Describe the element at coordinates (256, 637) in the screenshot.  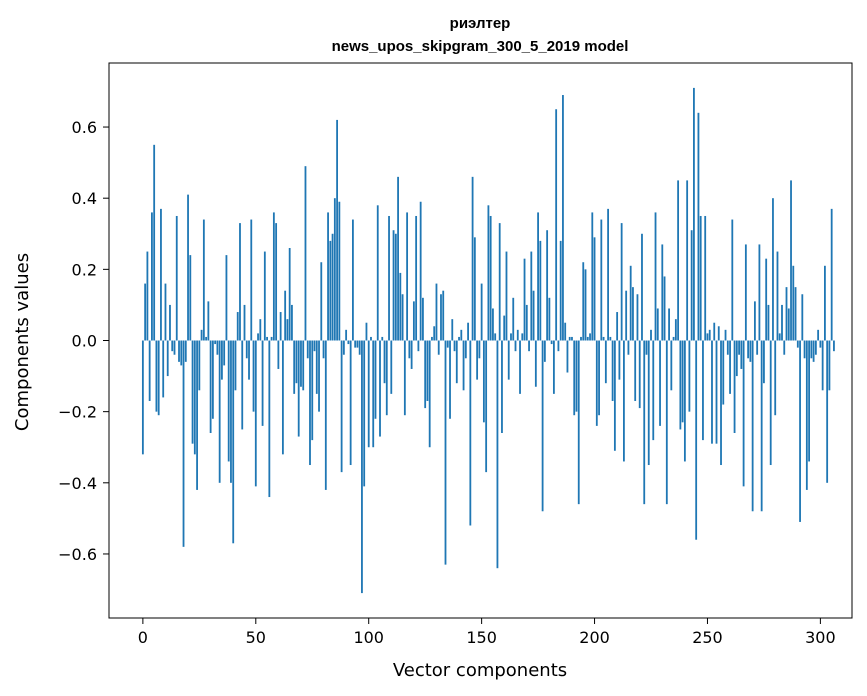
I see `x-tick-label: 50` at that location.